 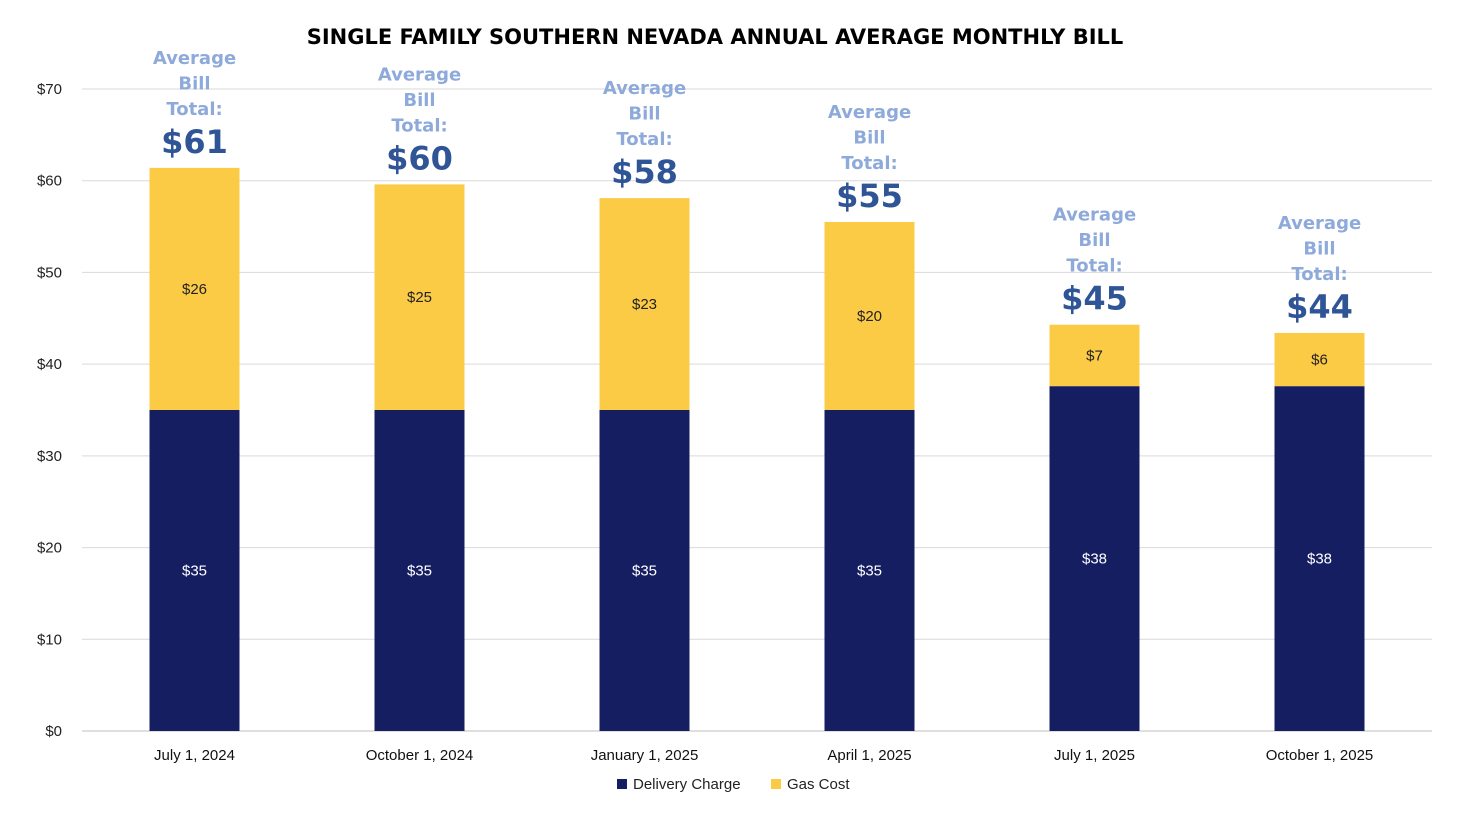 What do you see at coordinates (49, 364) in the screenshot?
I see `y-tick-label: $40` at bounding box center [49, 364].